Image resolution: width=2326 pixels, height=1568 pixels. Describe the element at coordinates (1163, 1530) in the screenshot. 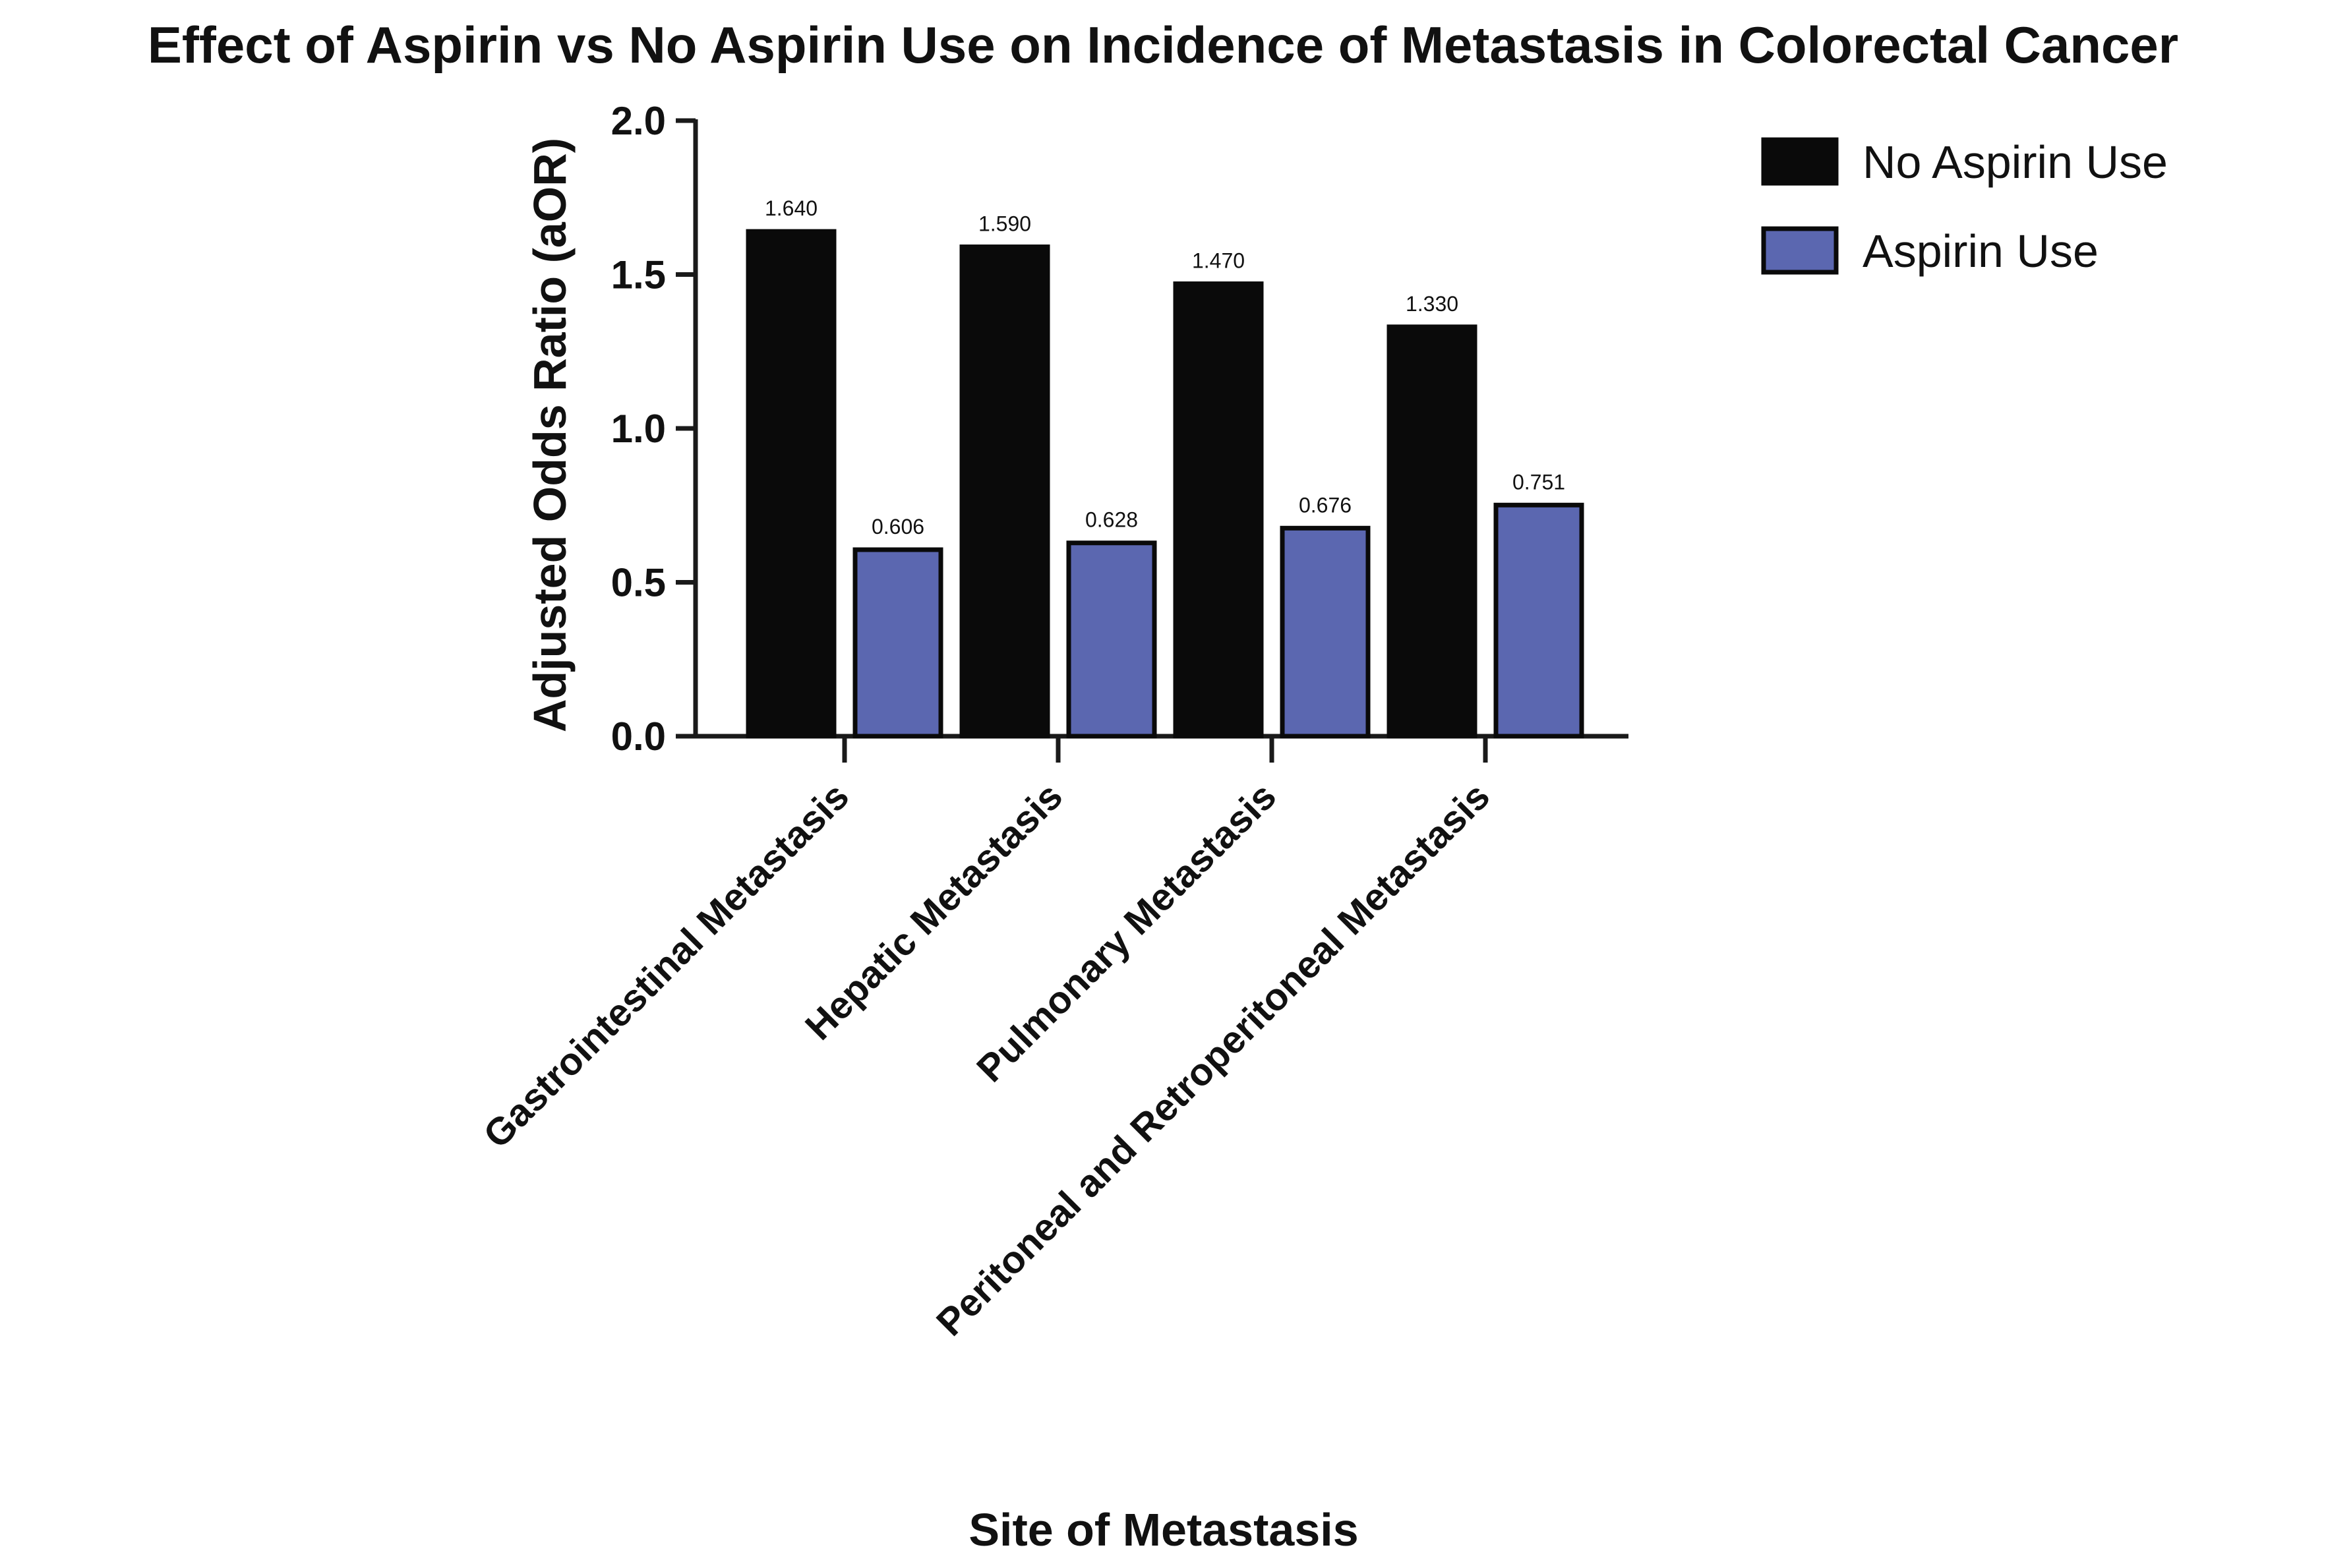

I see `x-axis-title: Site of Metastasis` at that location.